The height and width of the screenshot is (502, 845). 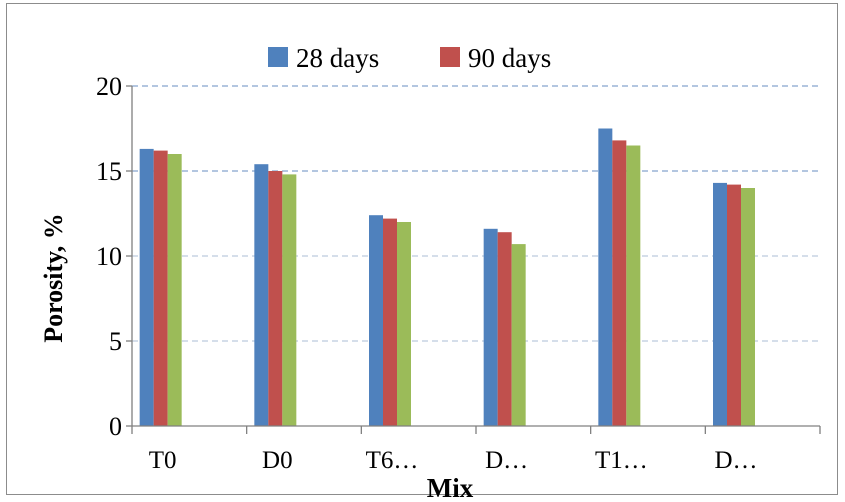 I want to click on y-tick-label: 5, so click(x=115, y=341).